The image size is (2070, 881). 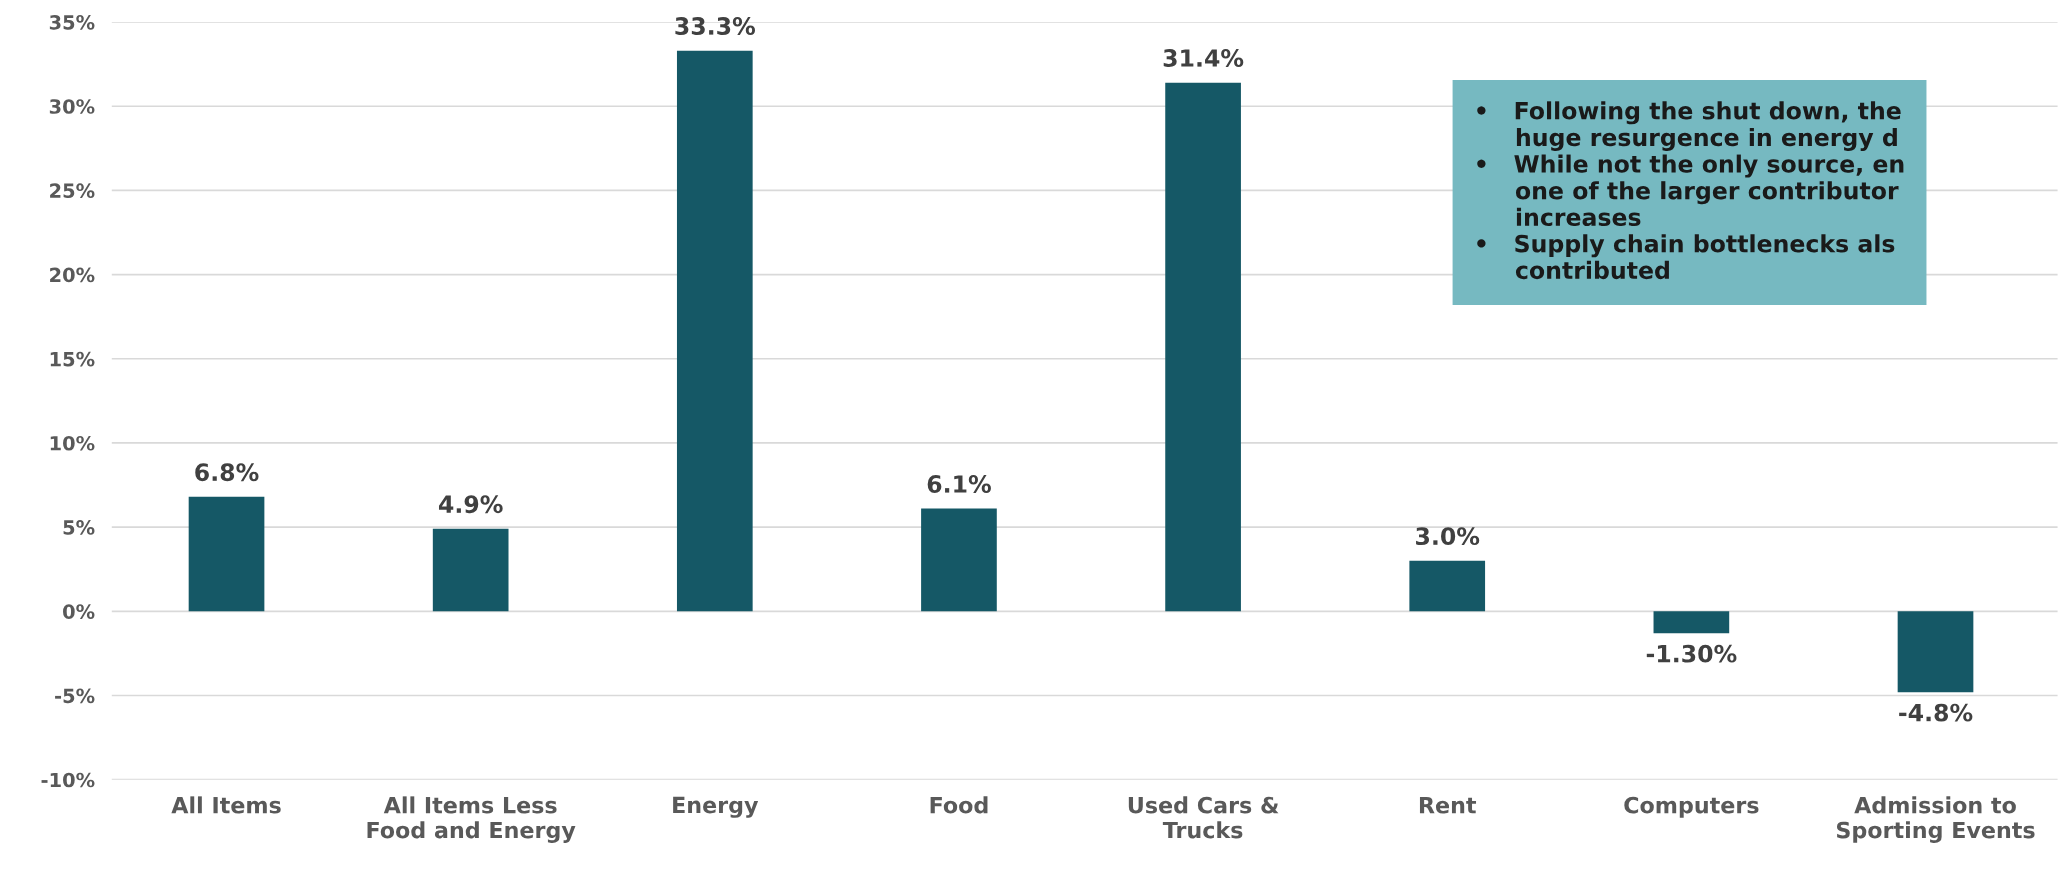 I want to click on data-label: 3.0%, so click(x=1448, y=536).